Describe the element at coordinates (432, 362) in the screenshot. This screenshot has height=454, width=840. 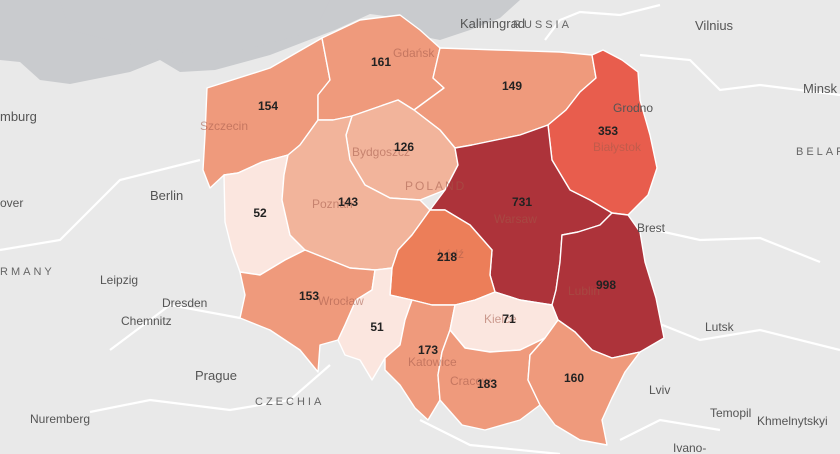
I see `label-katowice: Katowice` at that location.